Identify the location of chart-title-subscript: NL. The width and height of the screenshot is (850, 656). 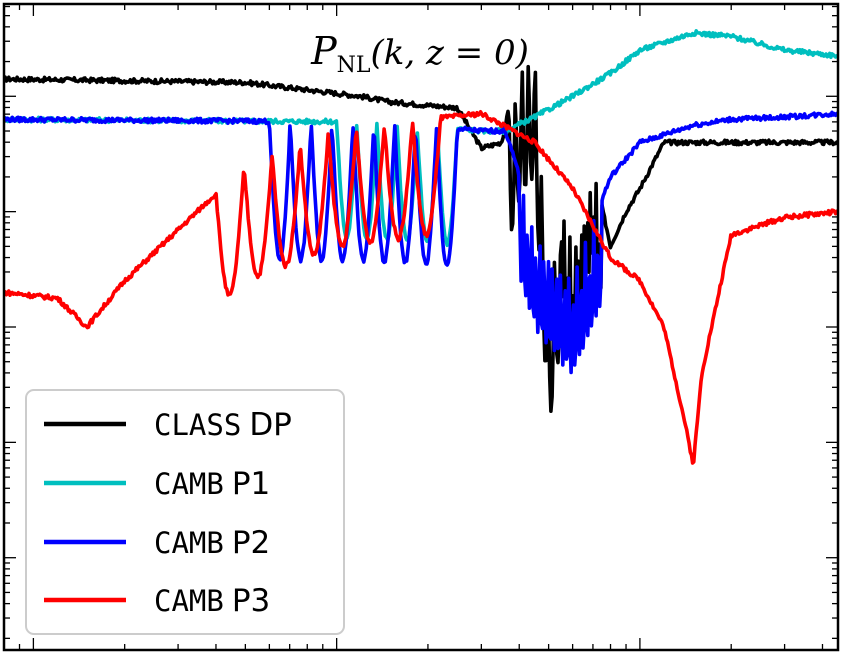
(354, 65).